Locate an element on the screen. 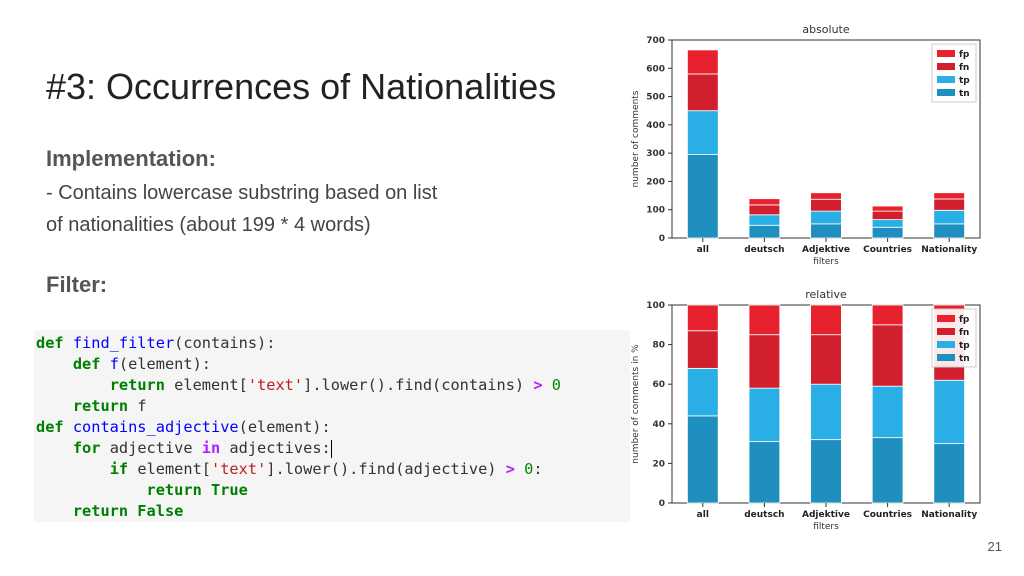 The width and height of the screenshot is (1024, 576). code-line: def find_filter(contains): is located at coordinates (155, 343).